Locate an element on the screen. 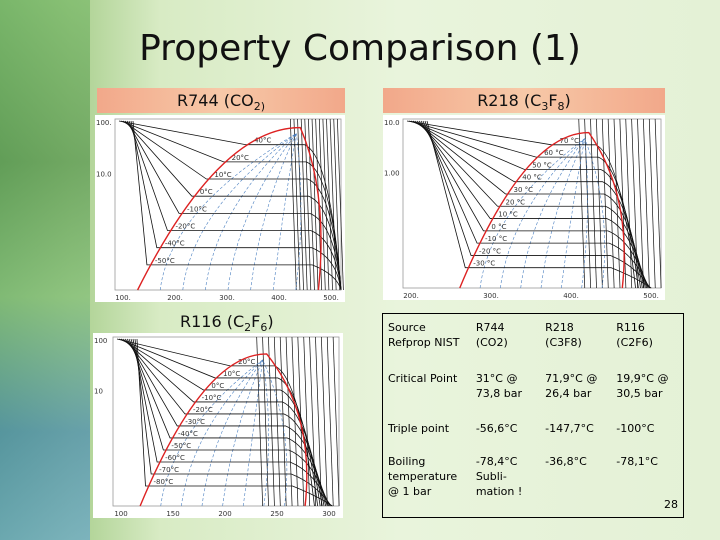  y-tick-label: 100 is located at coordinates (100, 341).